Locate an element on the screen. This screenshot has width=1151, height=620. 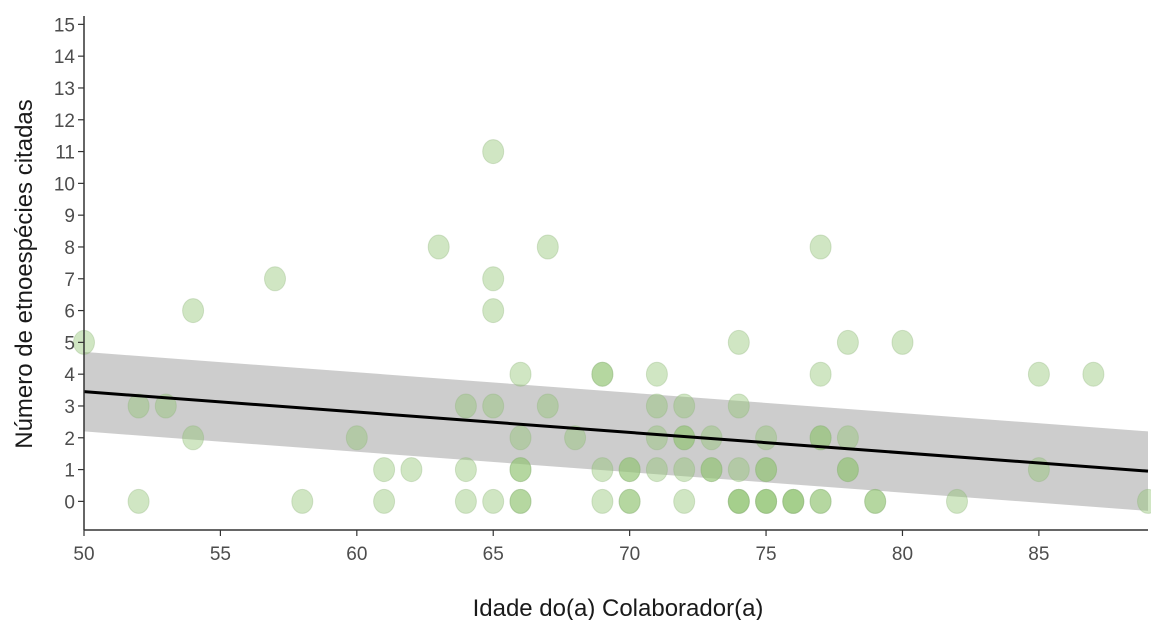
y-tick-label: 7 is located at coordinates (69, 280).